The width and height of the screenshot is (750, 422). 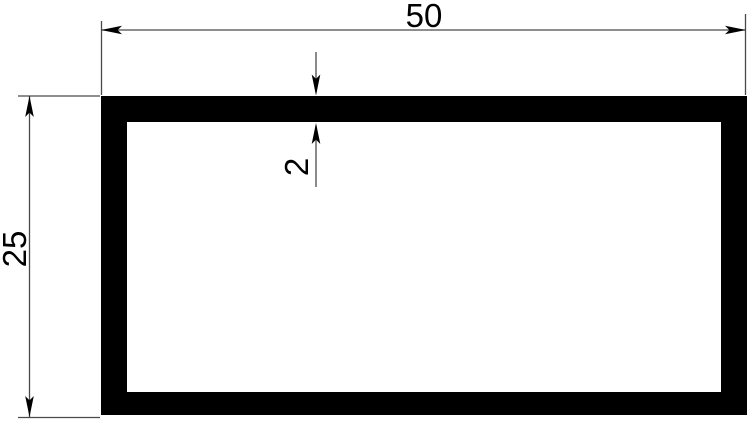 I want to click on height-arrow-up-icon, so click(x=29, y=106).